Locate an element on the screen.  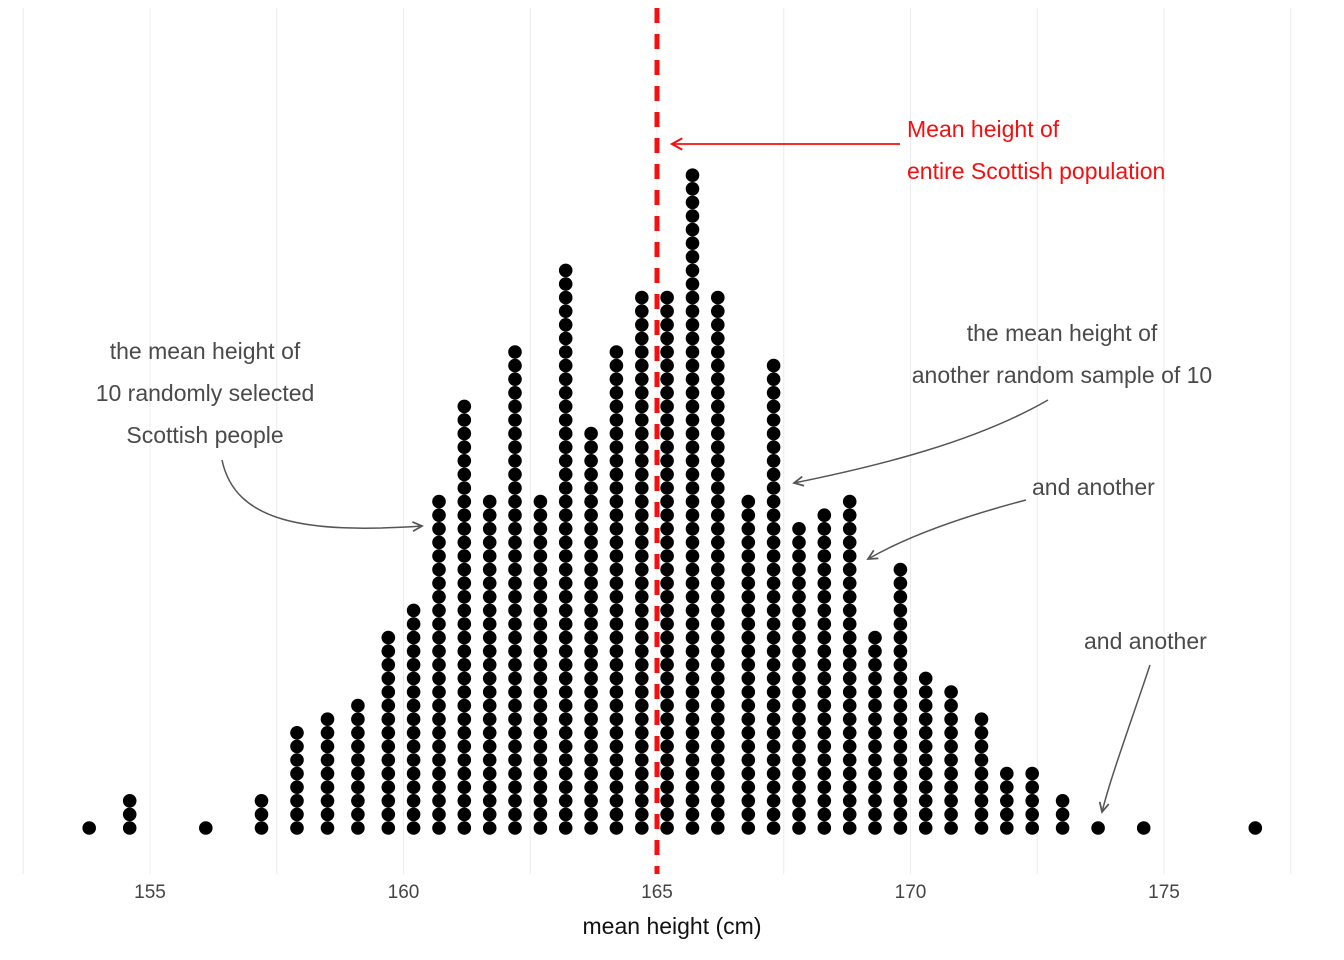
x-tick-label: 175 is located at coordinates (1164, 892).